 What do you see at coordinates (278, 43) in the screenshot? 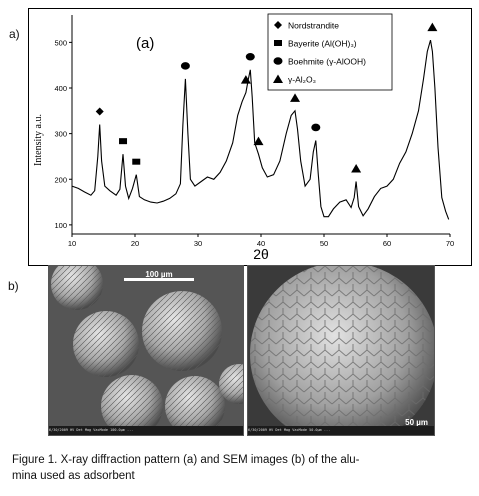
I see `legend-square-icon` at bounding box center [278, 43].